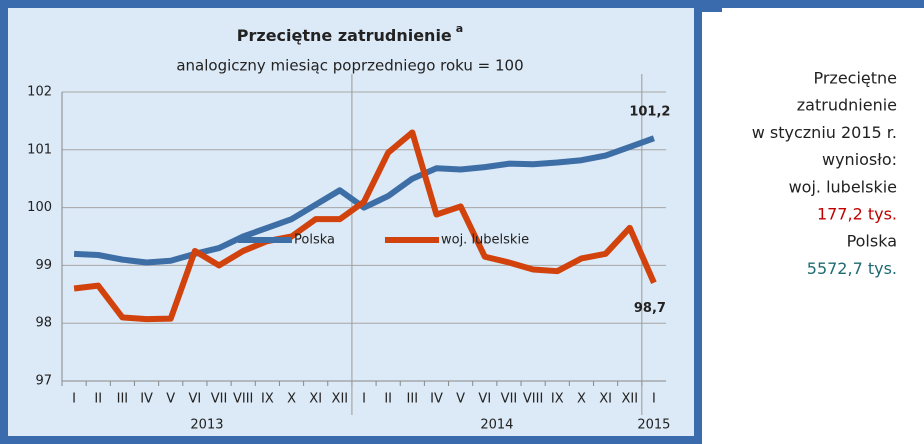  I want to click on title-superscript: a, so click(459, 28).